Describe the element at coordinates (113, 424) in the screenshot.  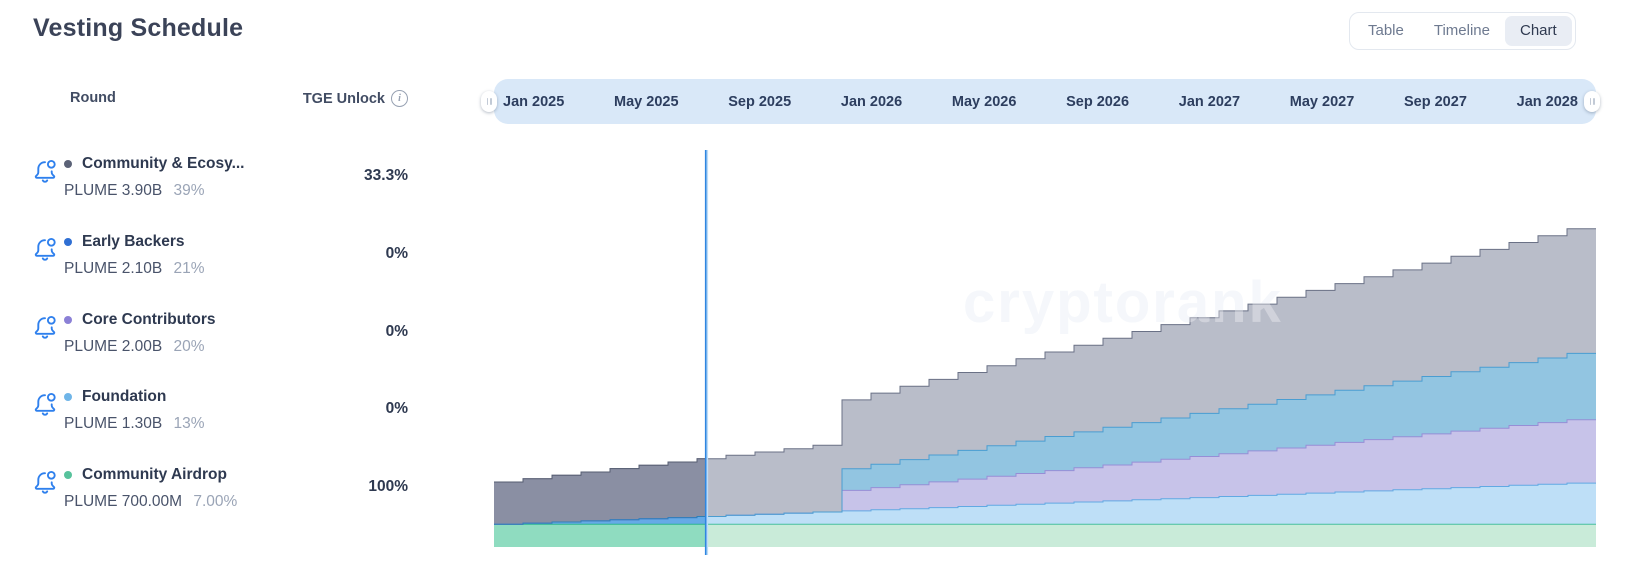
I see `round-token-amount: PLUME 1.30B` at that location.